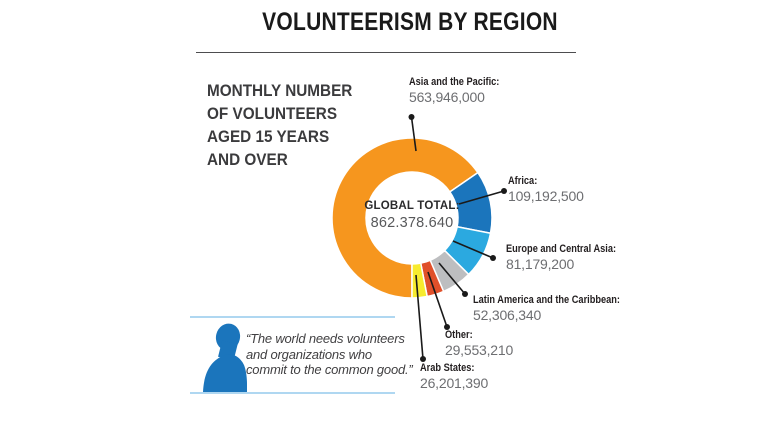 The width and height of the screenshot is (768, 426). I want to click on callout-arab-states-label: Arab States:, so click(447, 368).